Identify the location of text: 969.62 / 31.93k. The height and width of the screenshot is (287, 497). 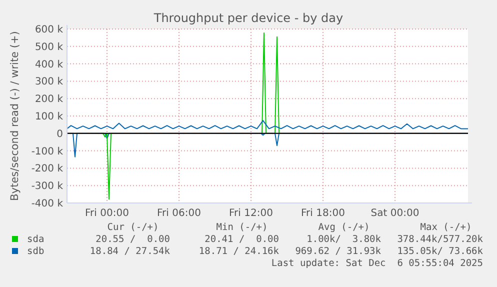
(338, 251).